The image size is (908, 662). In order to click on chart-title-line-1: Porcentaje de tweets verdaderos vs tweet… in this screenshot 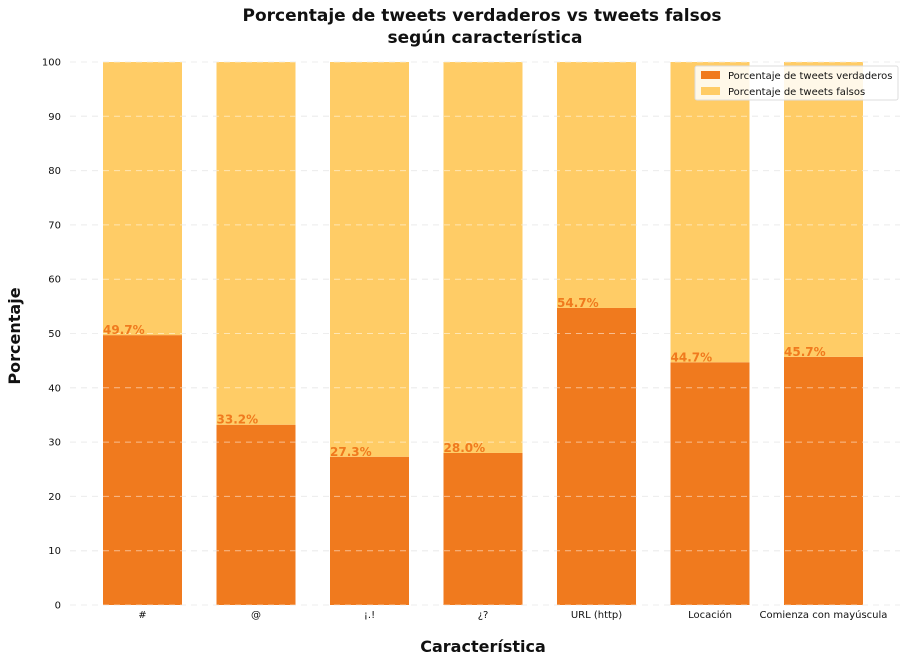, I will do `click(482, 16)`.